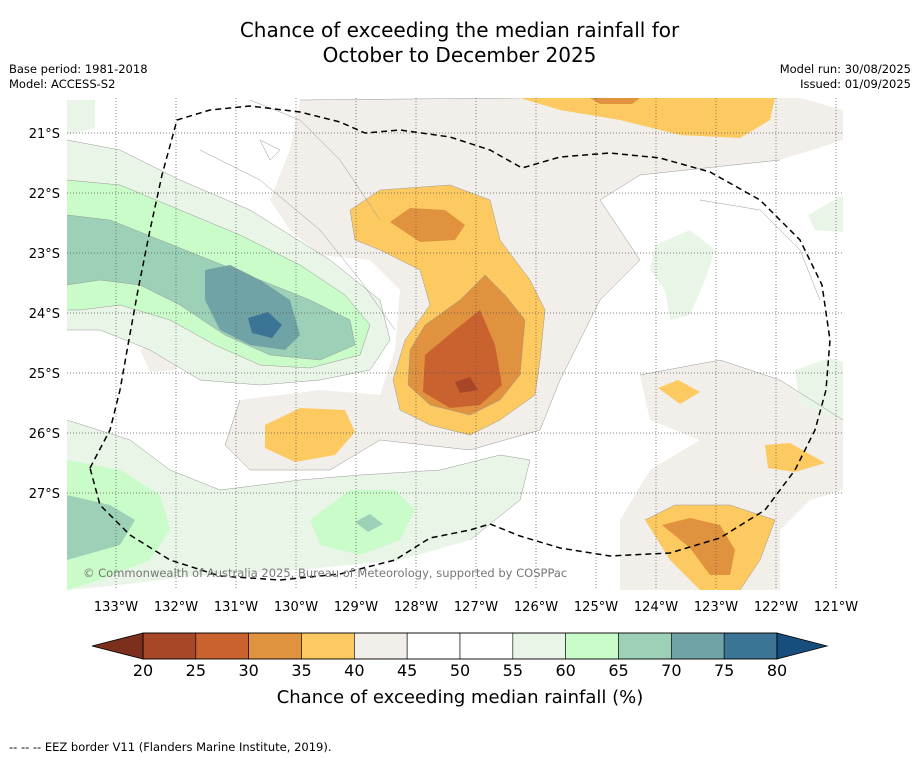 The image size is (919, 758). What do you see at coordinates (724, 670) in the screenshot?
I see `colorbar-tick-label: 75` at bounding box center [724, 670].